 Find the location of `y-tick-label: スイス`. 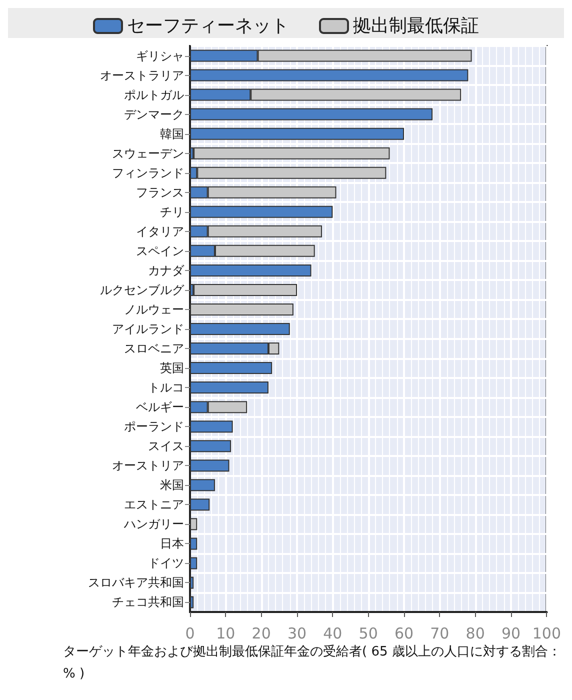

y-tick-label: スイス is located at coordinates (166, 446).